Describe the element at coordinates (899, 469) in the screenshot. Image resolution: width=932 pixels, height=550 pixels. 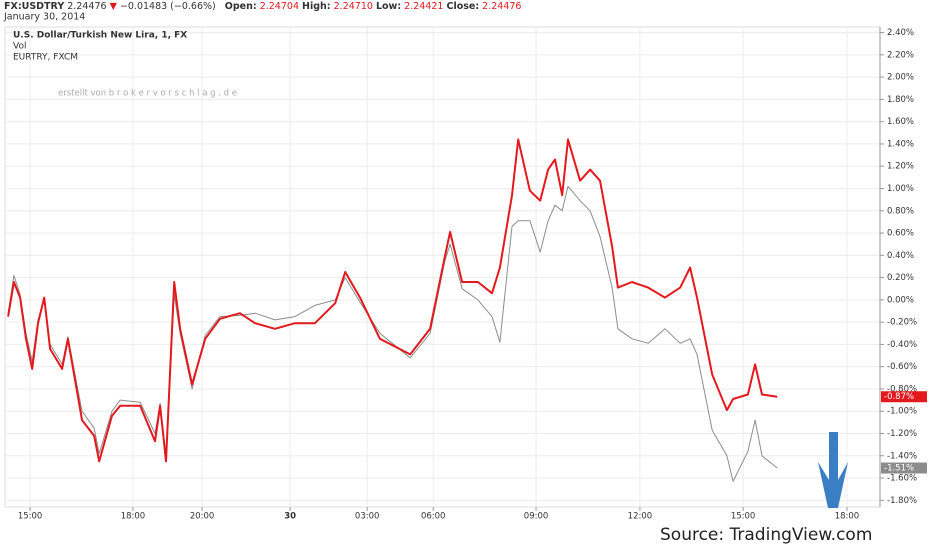
I see `last-value-label: -1.51%` at that location.